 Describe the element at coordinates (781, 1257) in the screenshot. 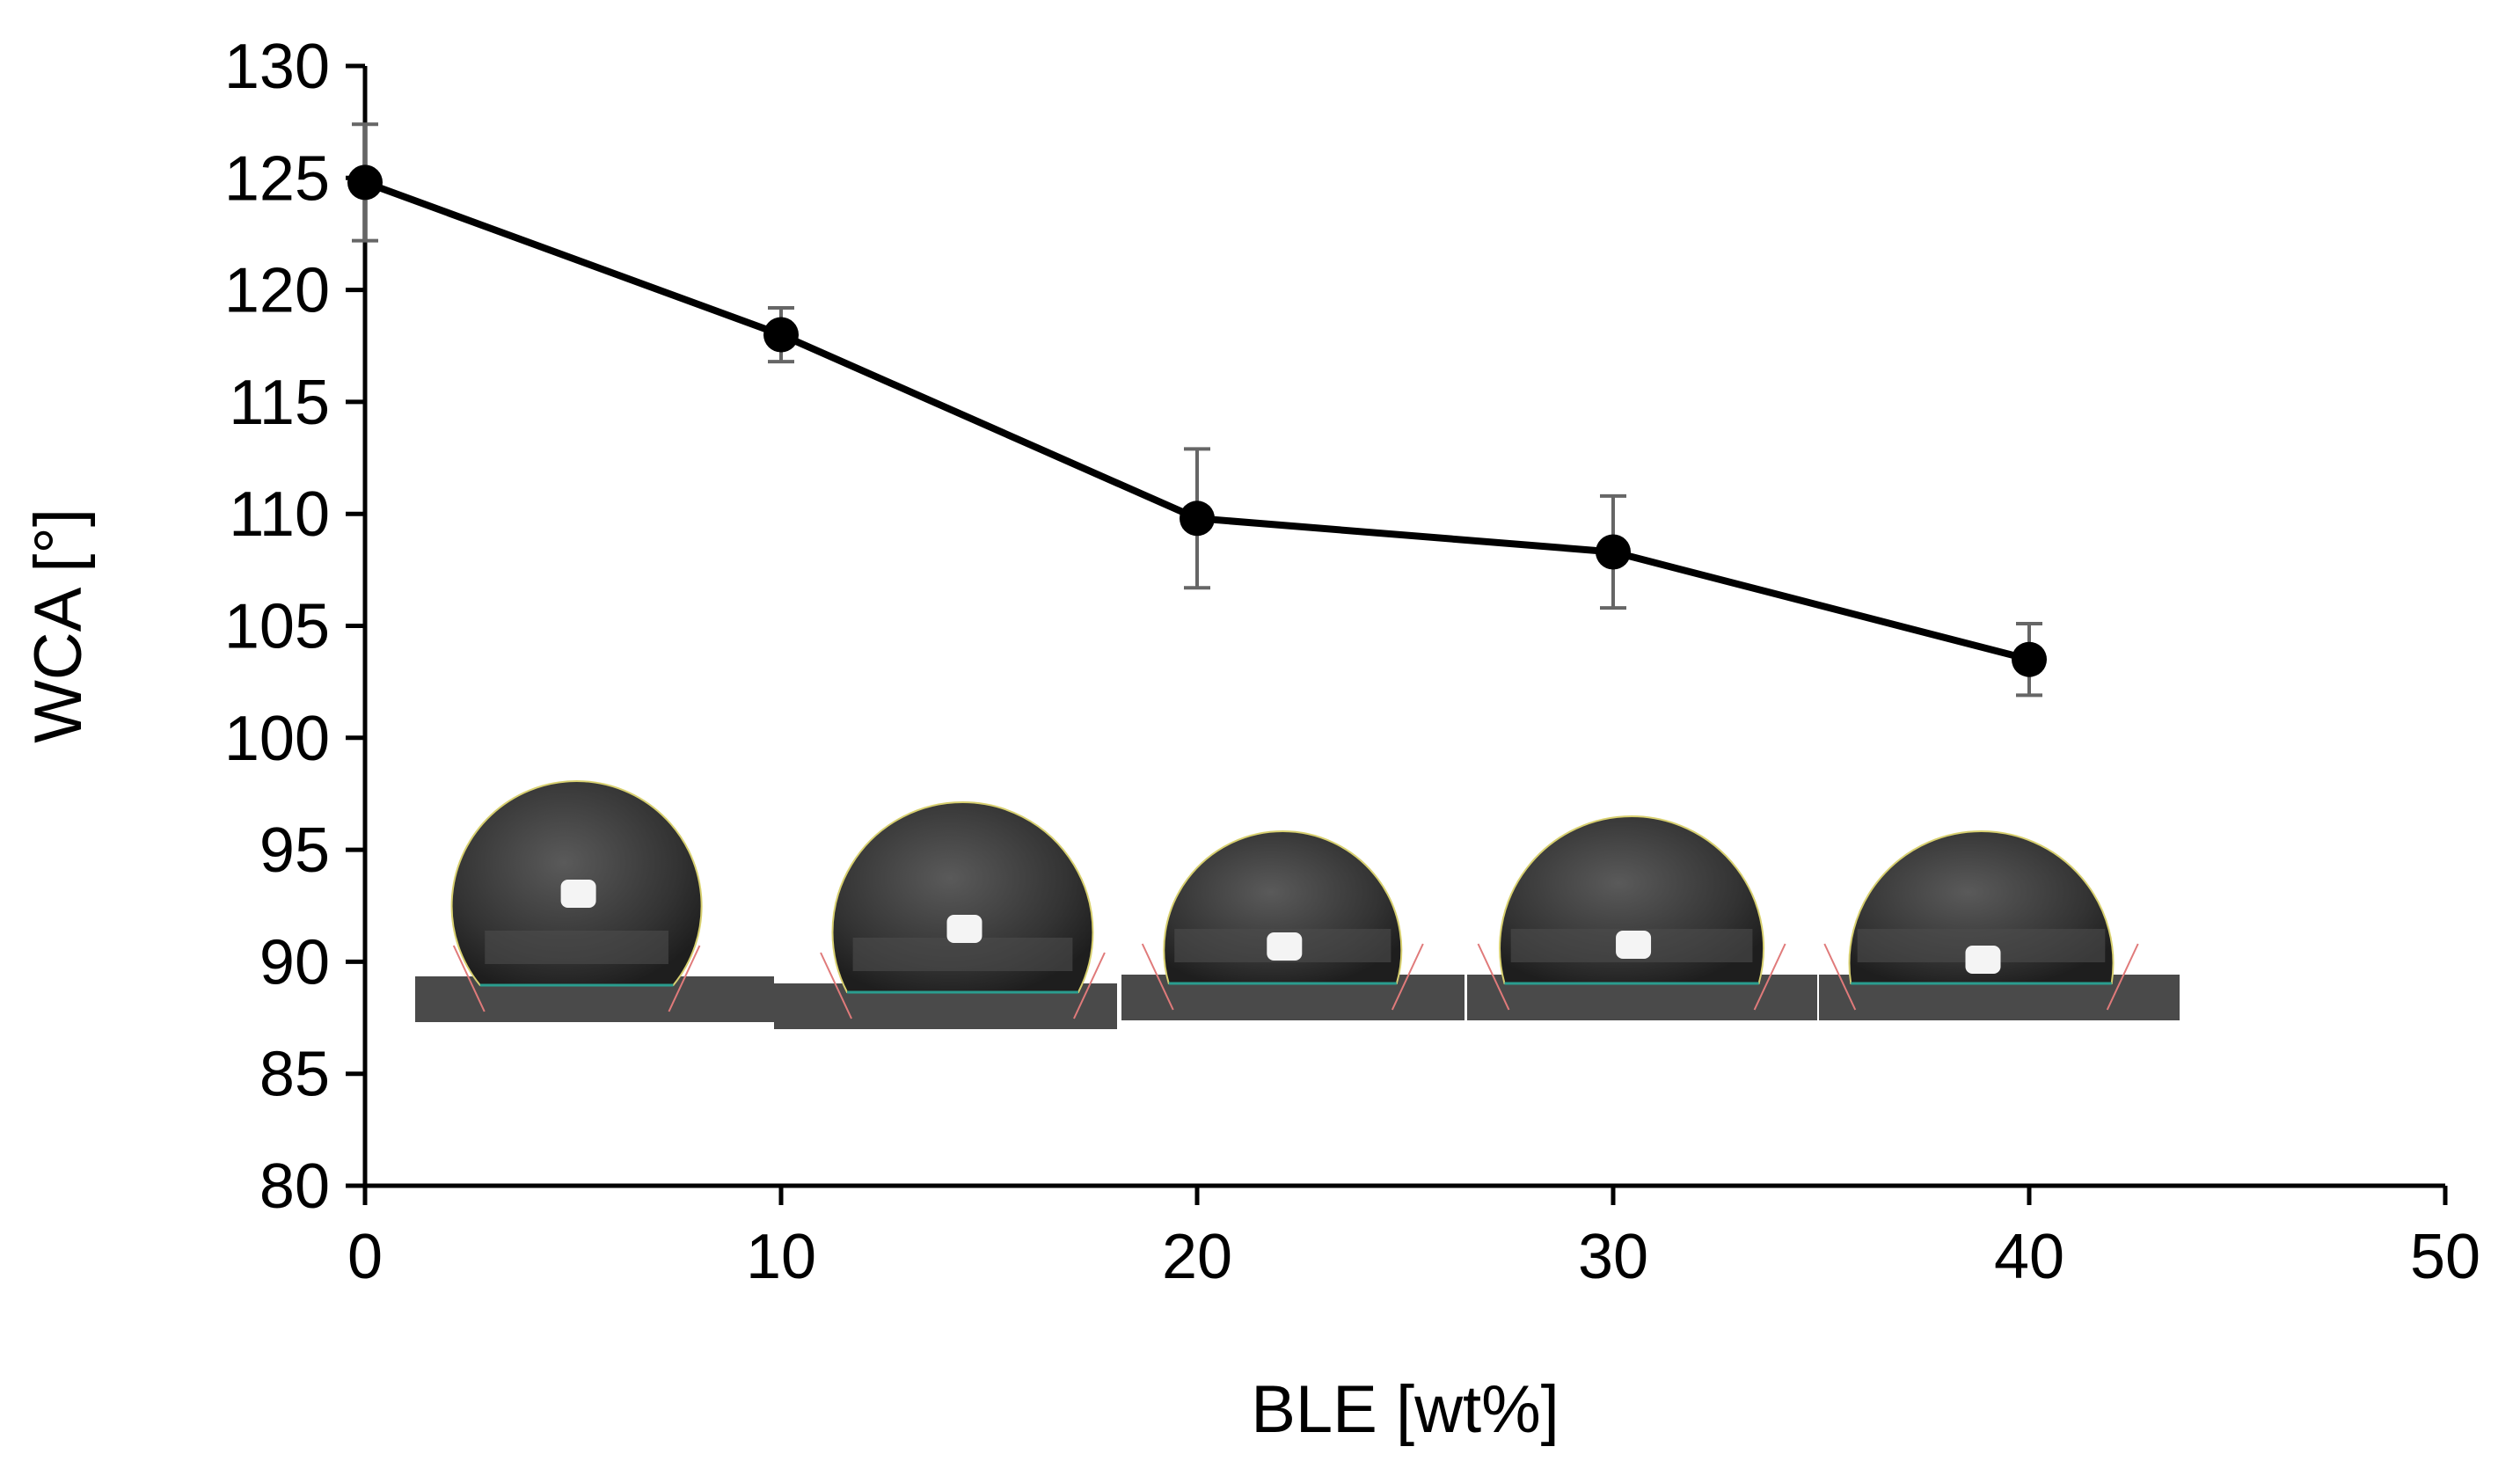

I see `x-tick-label: 10` at that location.